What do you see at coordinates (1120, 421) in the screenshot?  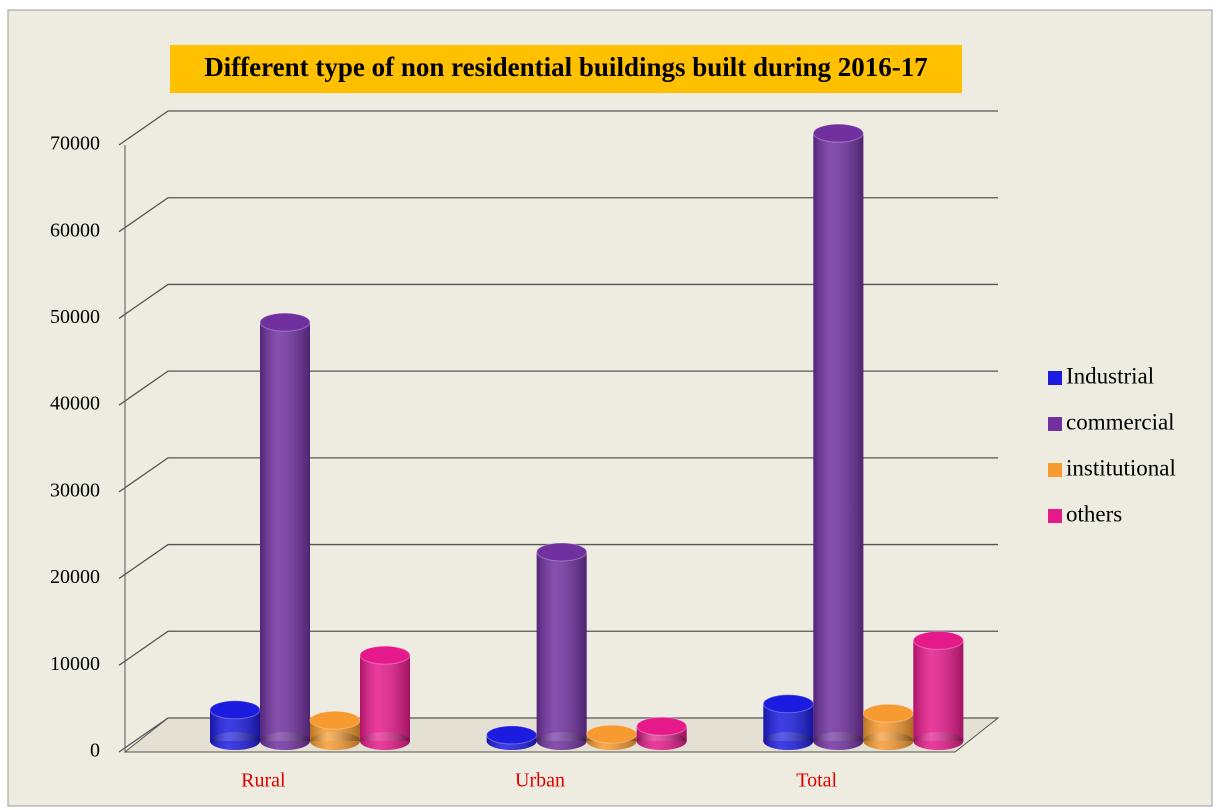 I see `legend-label: commercial` at bounding box center [1120, 421].